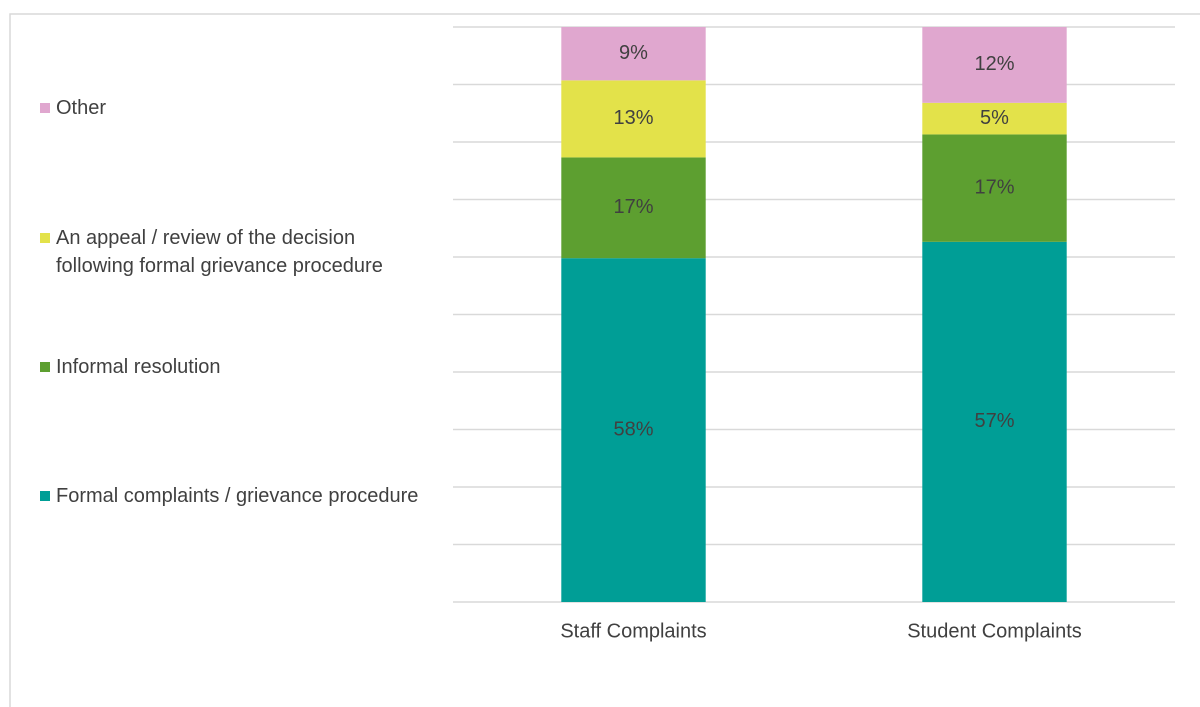 The height and width of the screenshot is (707, 1200). Describe the element at coordinates (138, 367) in the screenshot. I see `legend-label: Informal resolution` at that location.